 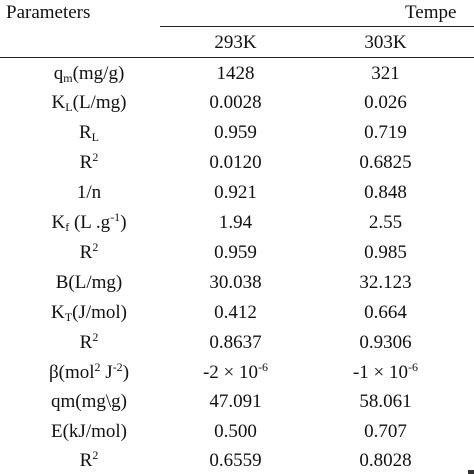 What do you see at coordinates (431, 12) in the screenshot?
I see `header-temperature: Tempe` at bounding box center [431, 12].